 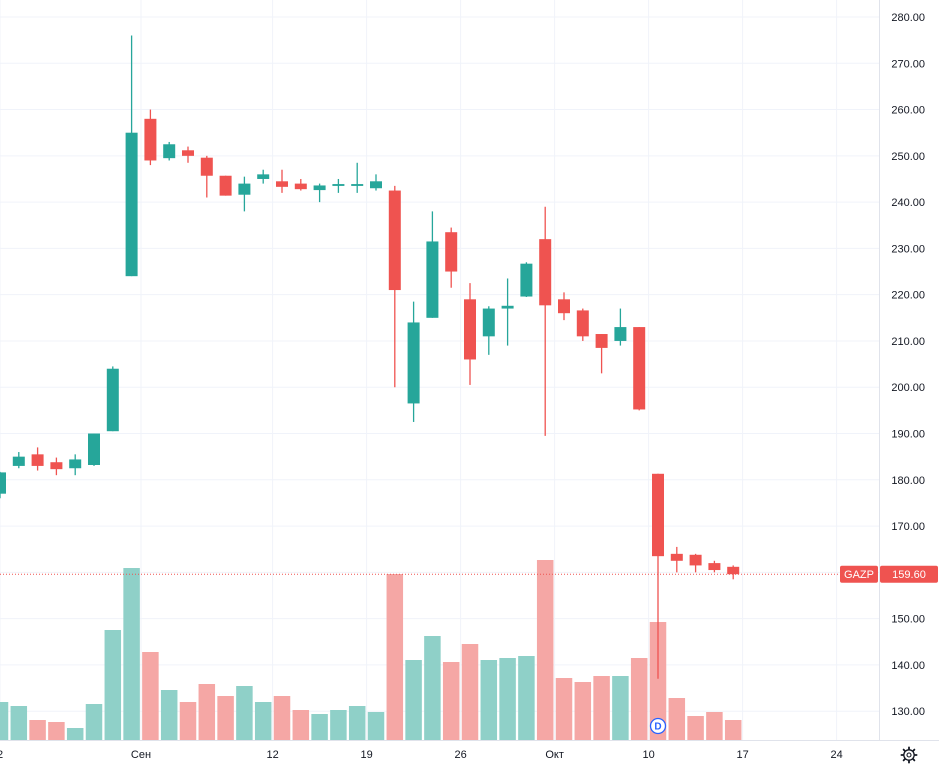 I want to click on time-tick-label: 2, so click(x=1, y=755).